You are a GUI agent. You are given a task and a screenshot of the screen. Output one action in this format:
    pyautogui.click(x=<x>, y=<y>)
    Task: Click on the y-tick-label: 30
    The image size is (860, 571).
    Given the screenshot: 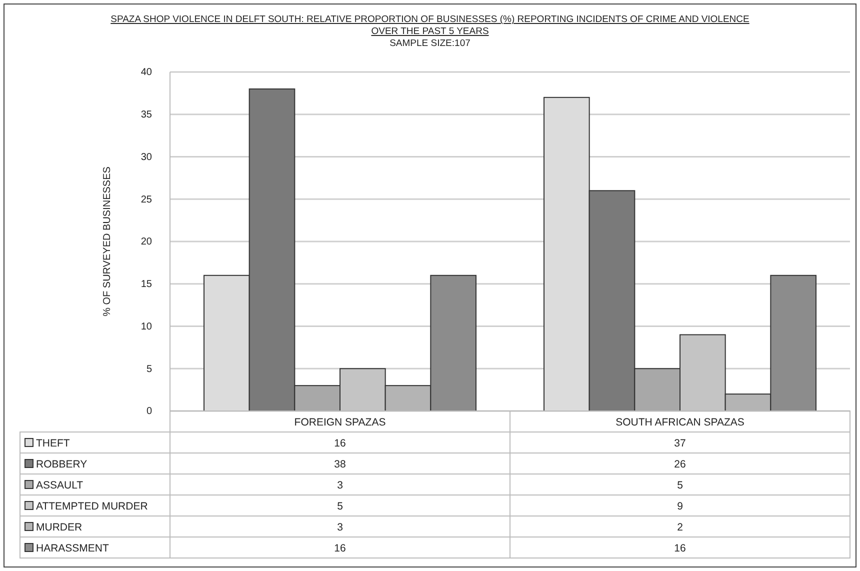 What is the action you would take?
    pyautogui.click(x=146, y=157)
    